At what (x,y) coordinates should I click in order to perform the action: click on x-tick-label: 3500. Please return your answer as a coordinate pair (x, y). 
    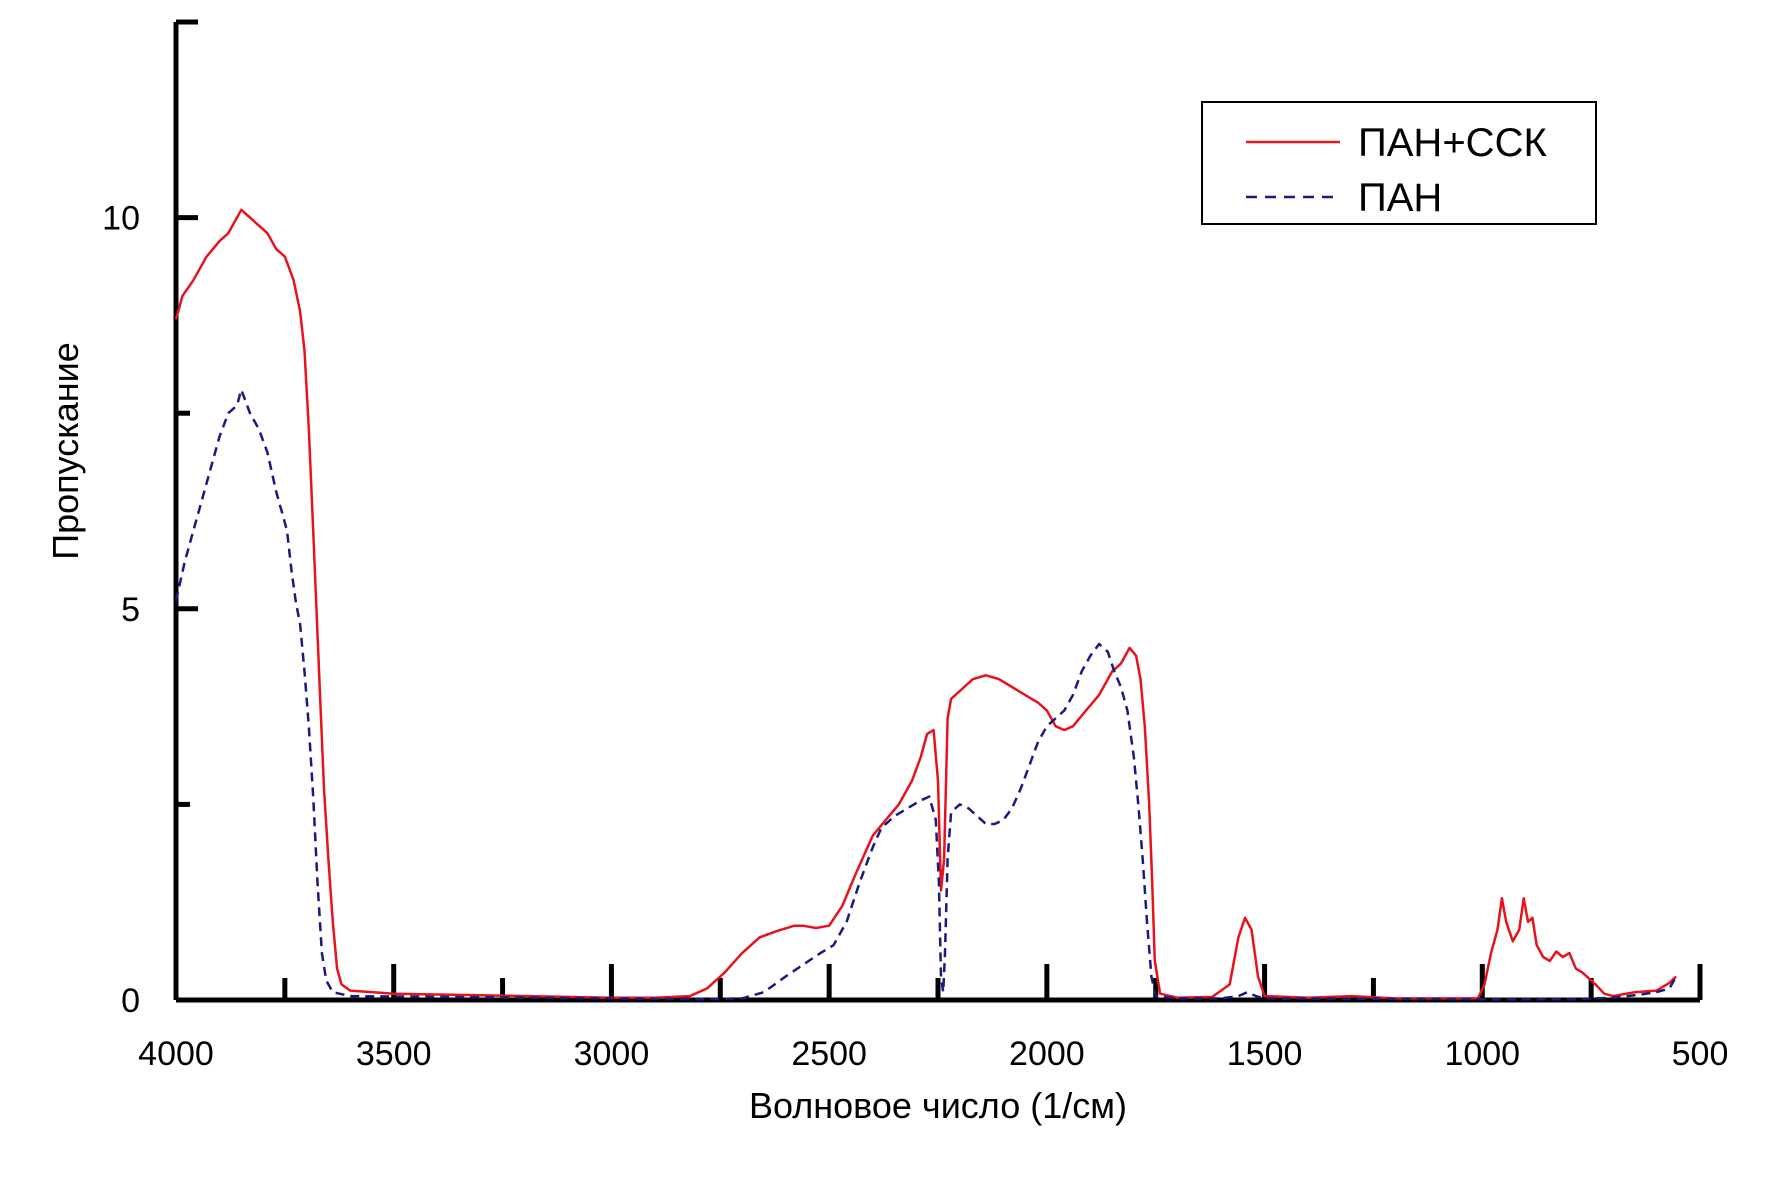
    Looking at the image, I should click on (394, 1054).